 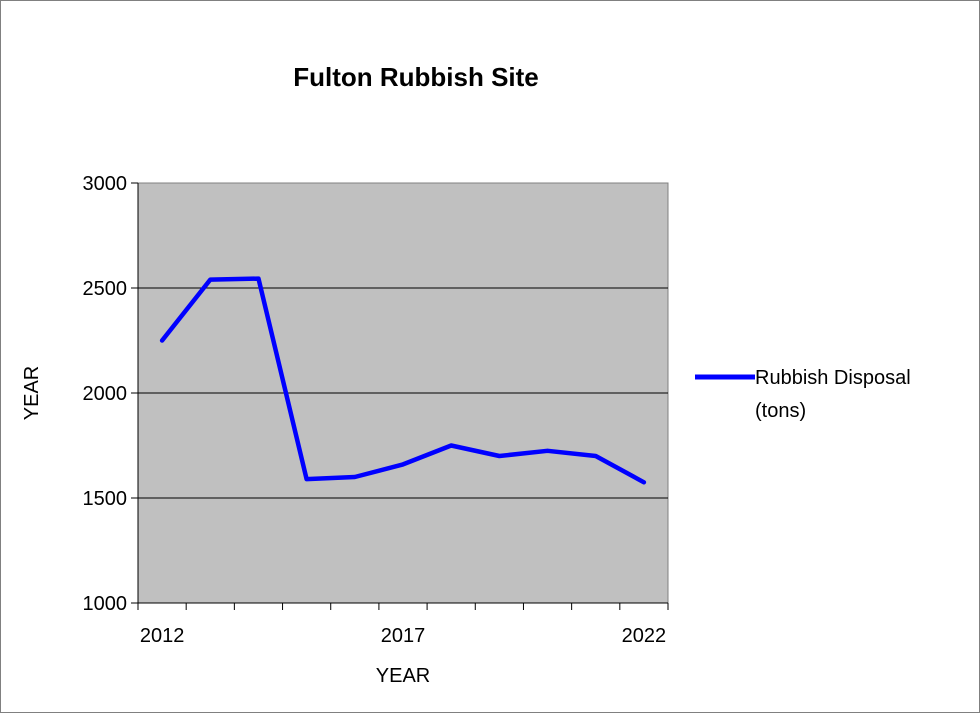 What do you see at coordinates (105, 289) in the screenshot?
I see `y-tick-label-2500: 2500` at bounding box center [105, 289].